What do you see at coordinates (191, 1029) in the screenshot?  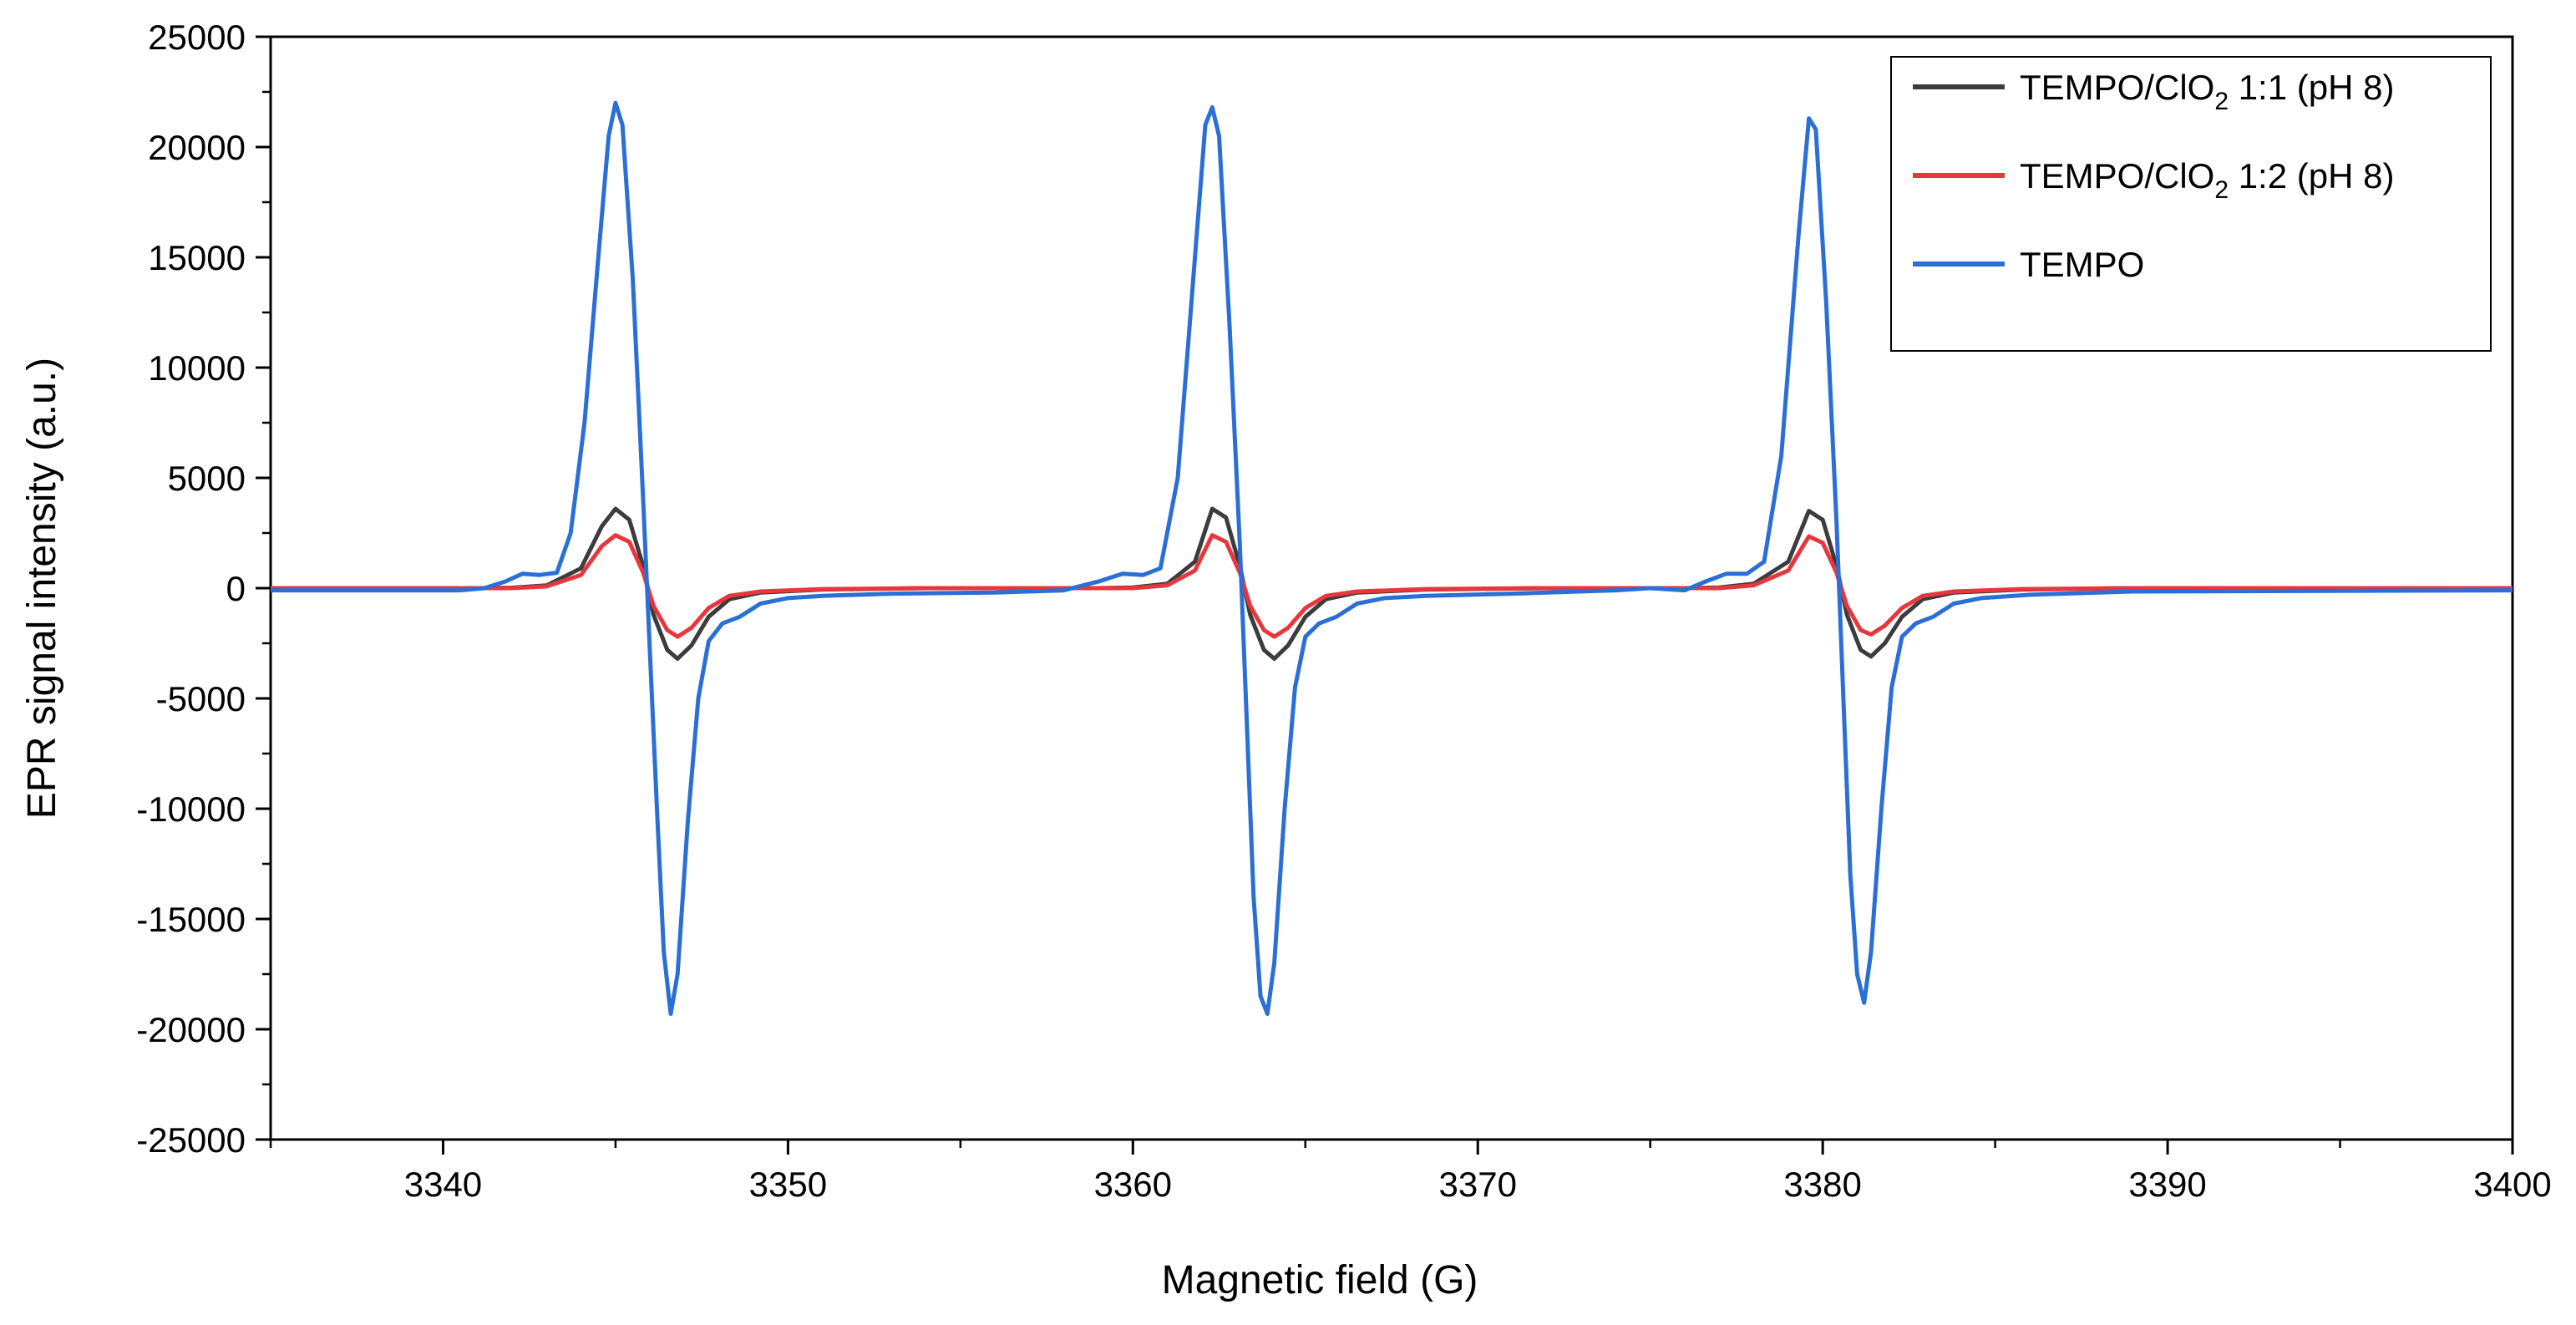 I see `y-tick-label: -20000` at bounding box center [191, 1029].